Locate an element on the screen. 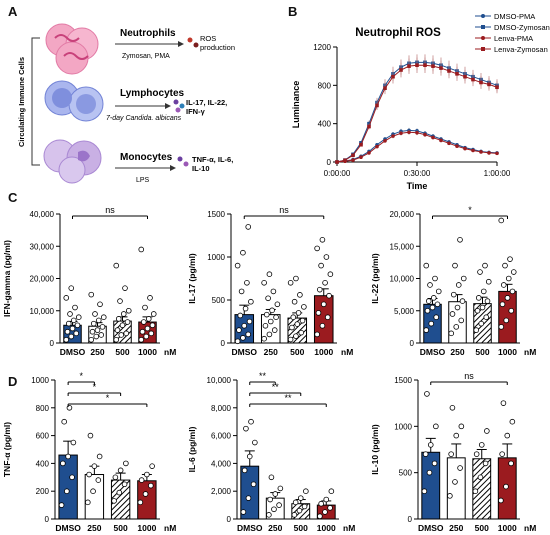  y-tick-label: 1500 is located at coordinates (216, 214).